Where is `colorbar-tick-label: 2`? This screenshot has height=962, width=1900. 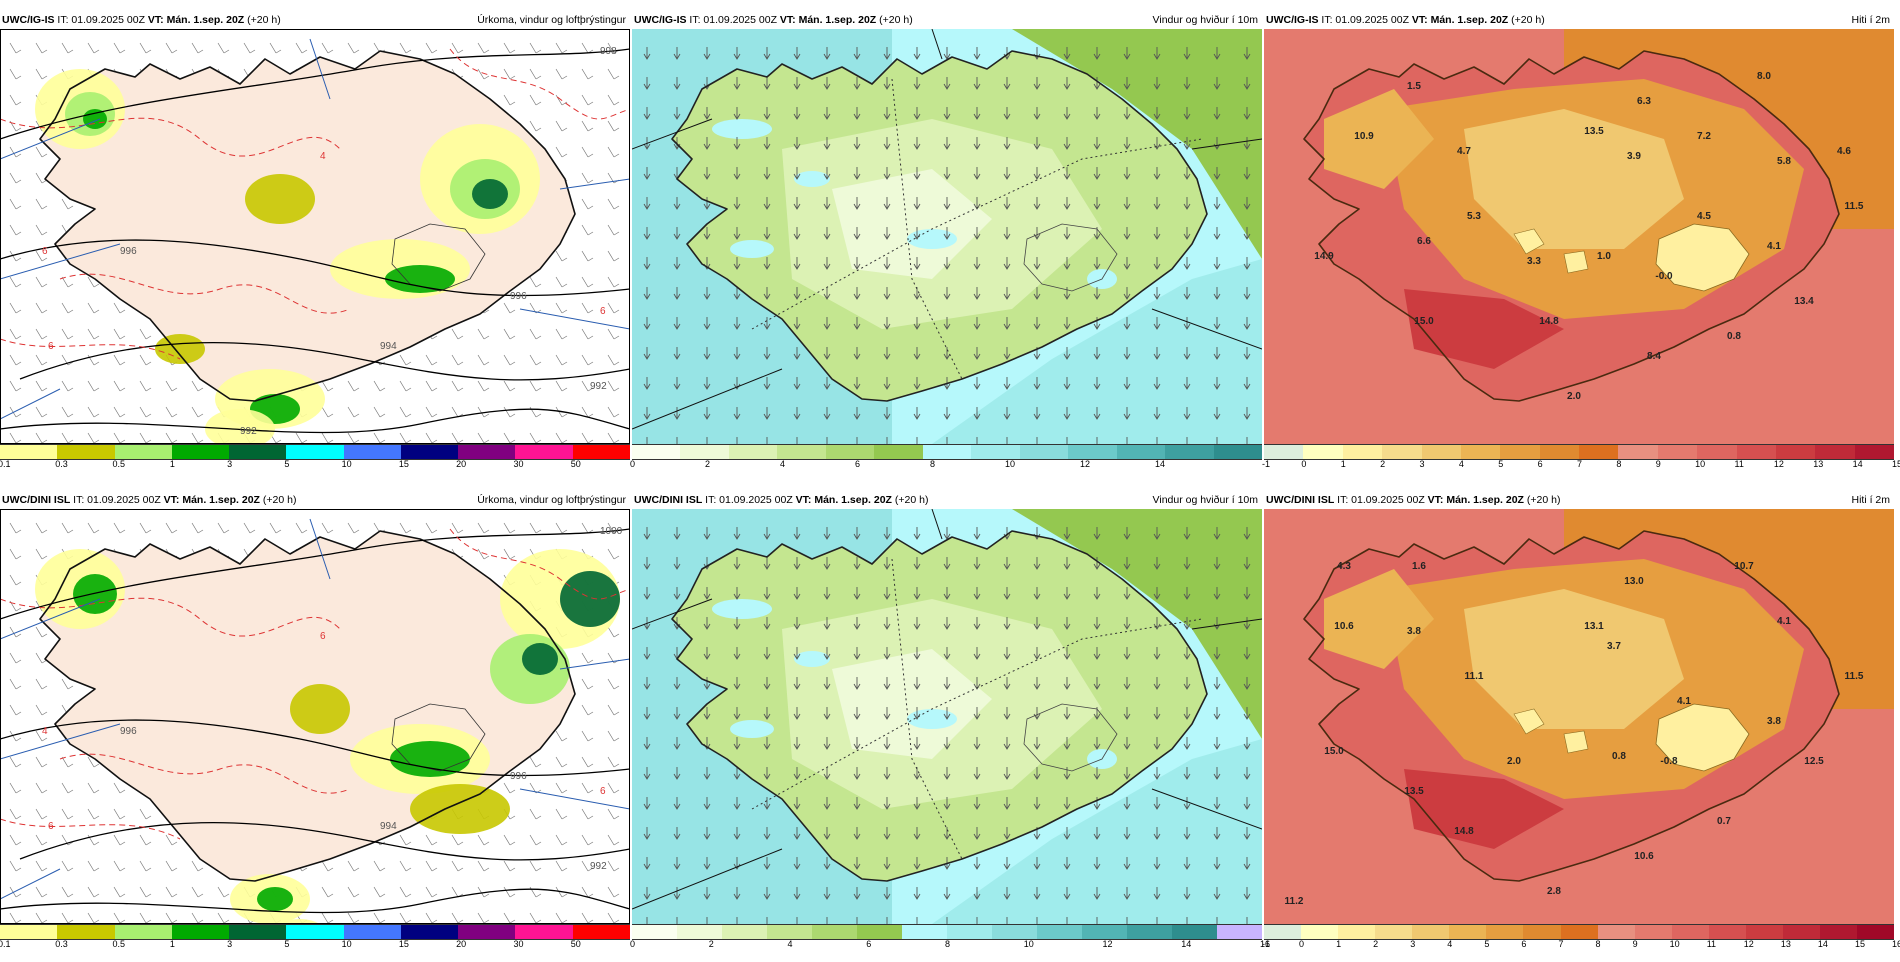 colorbar-tick-label: 2 is located at coordinates (1383, 464).